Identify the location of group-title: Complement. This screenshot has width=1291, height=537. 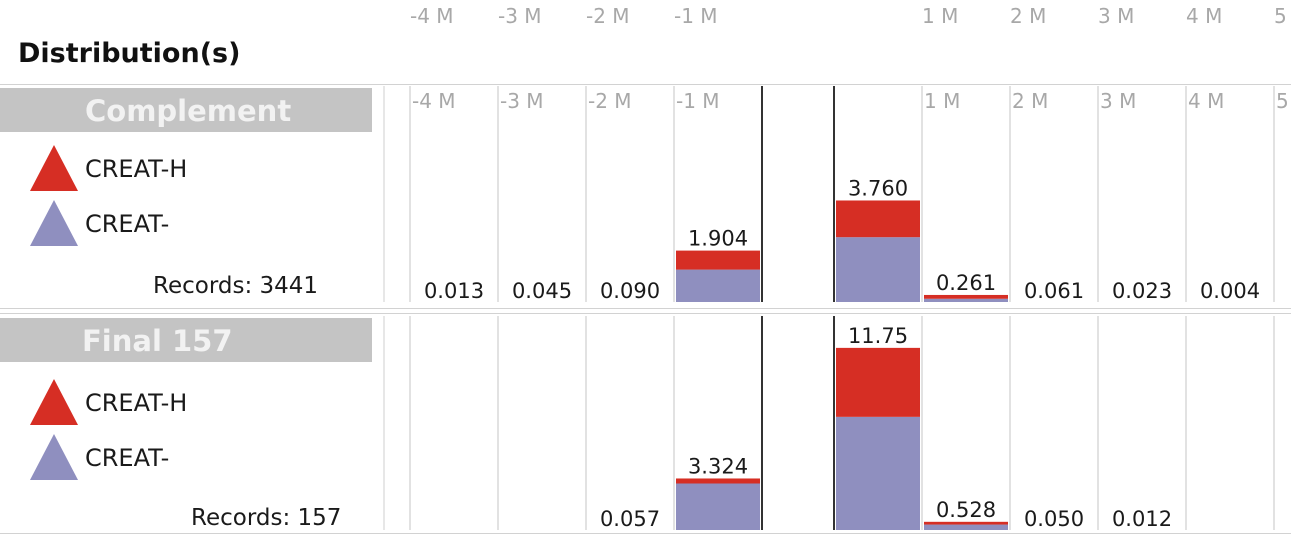
(188, 111).